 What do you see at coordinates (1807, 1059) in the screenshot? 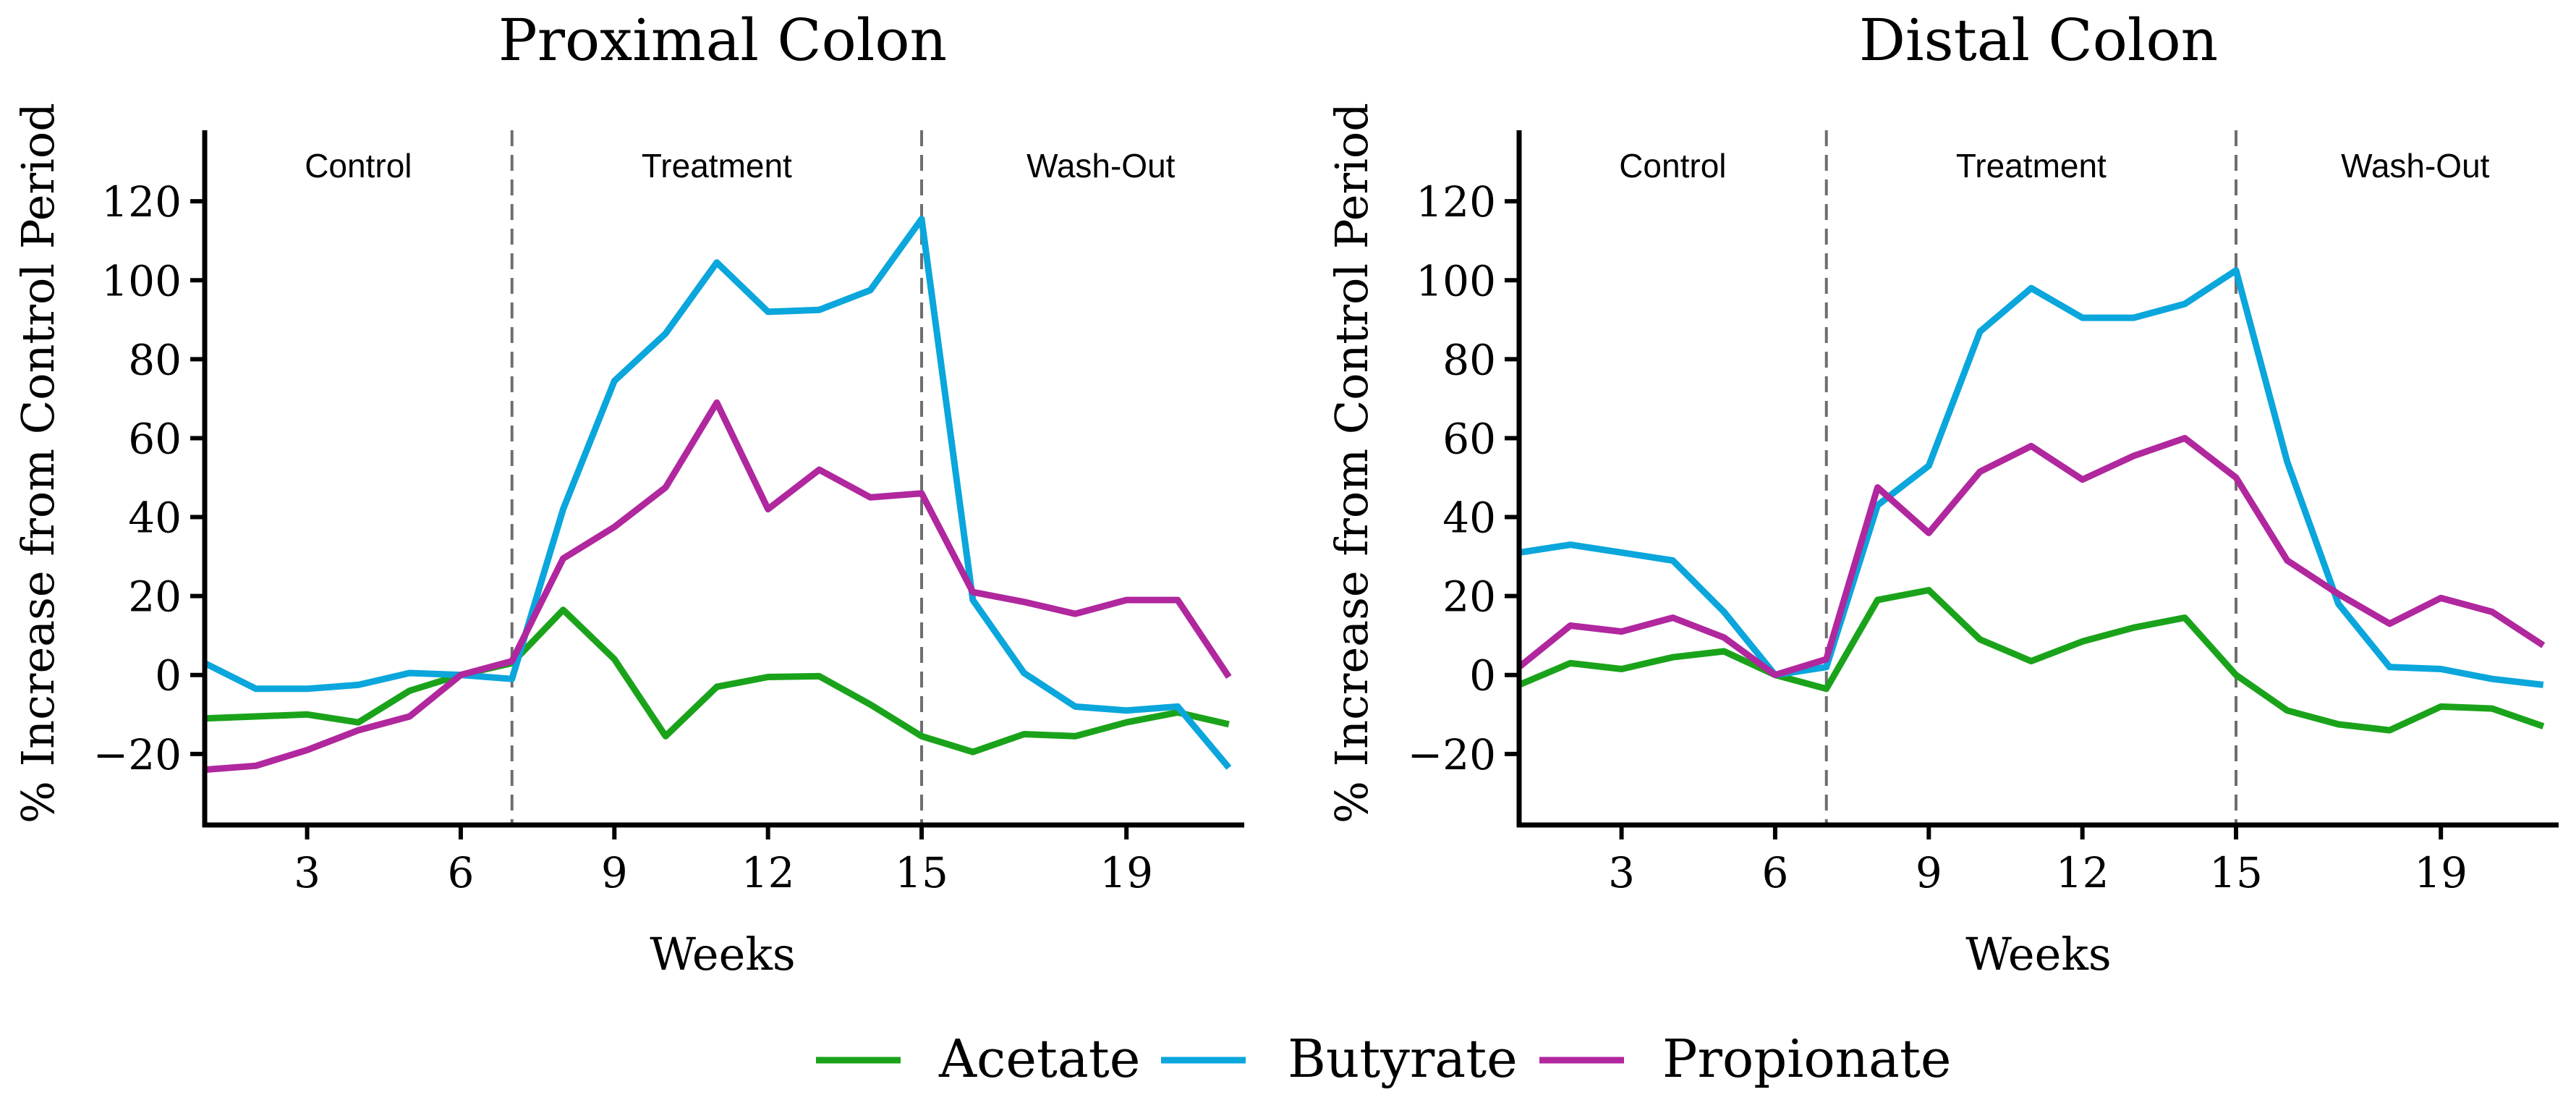
I see `legend-label-propionate: Propionate` at bounding box center [1807, 1059].